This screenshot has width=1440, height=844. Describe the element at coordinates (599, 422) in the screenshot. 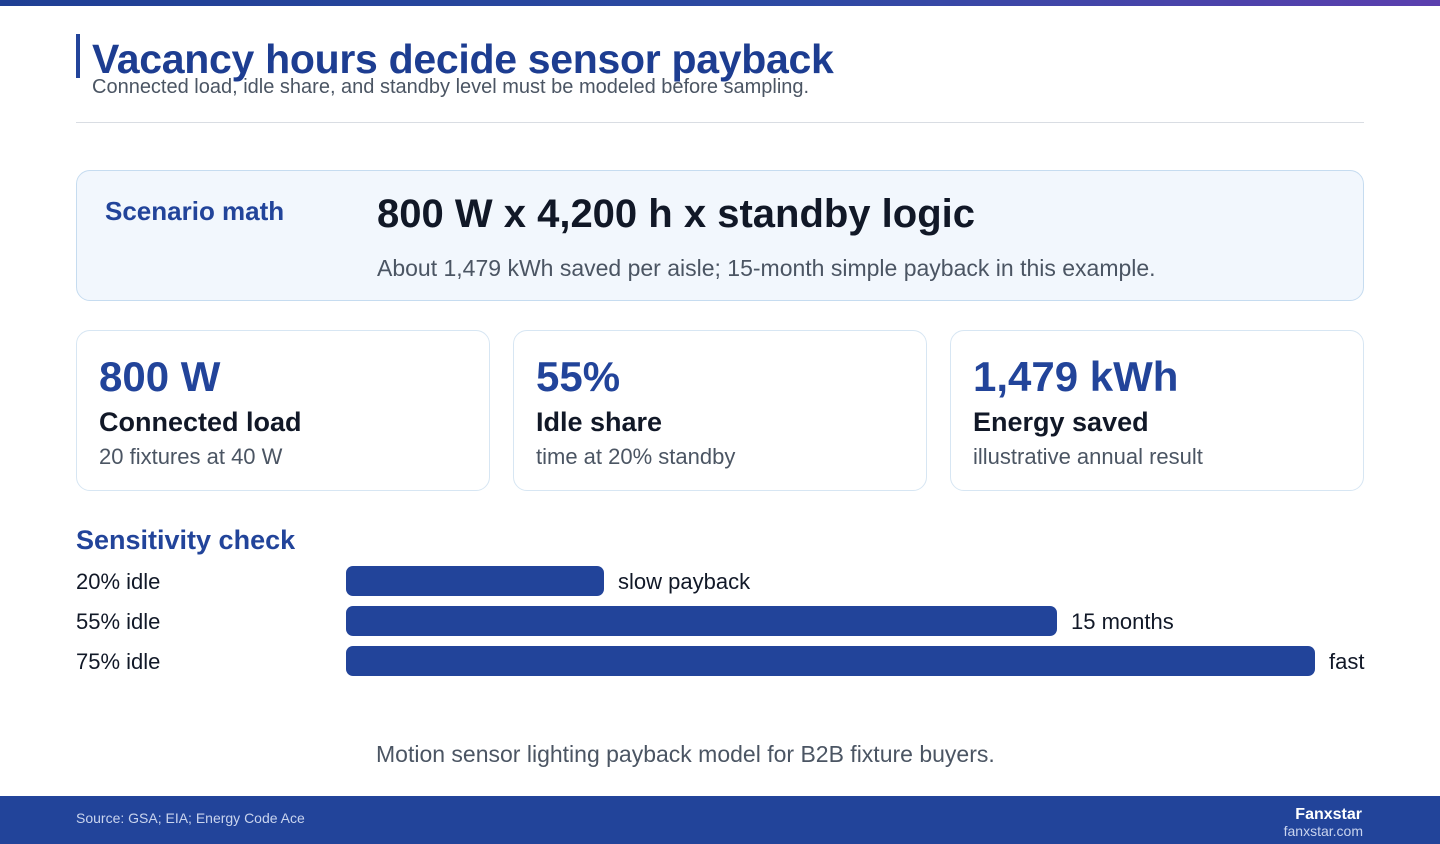

I see `metric-label: Idle share` at that location.